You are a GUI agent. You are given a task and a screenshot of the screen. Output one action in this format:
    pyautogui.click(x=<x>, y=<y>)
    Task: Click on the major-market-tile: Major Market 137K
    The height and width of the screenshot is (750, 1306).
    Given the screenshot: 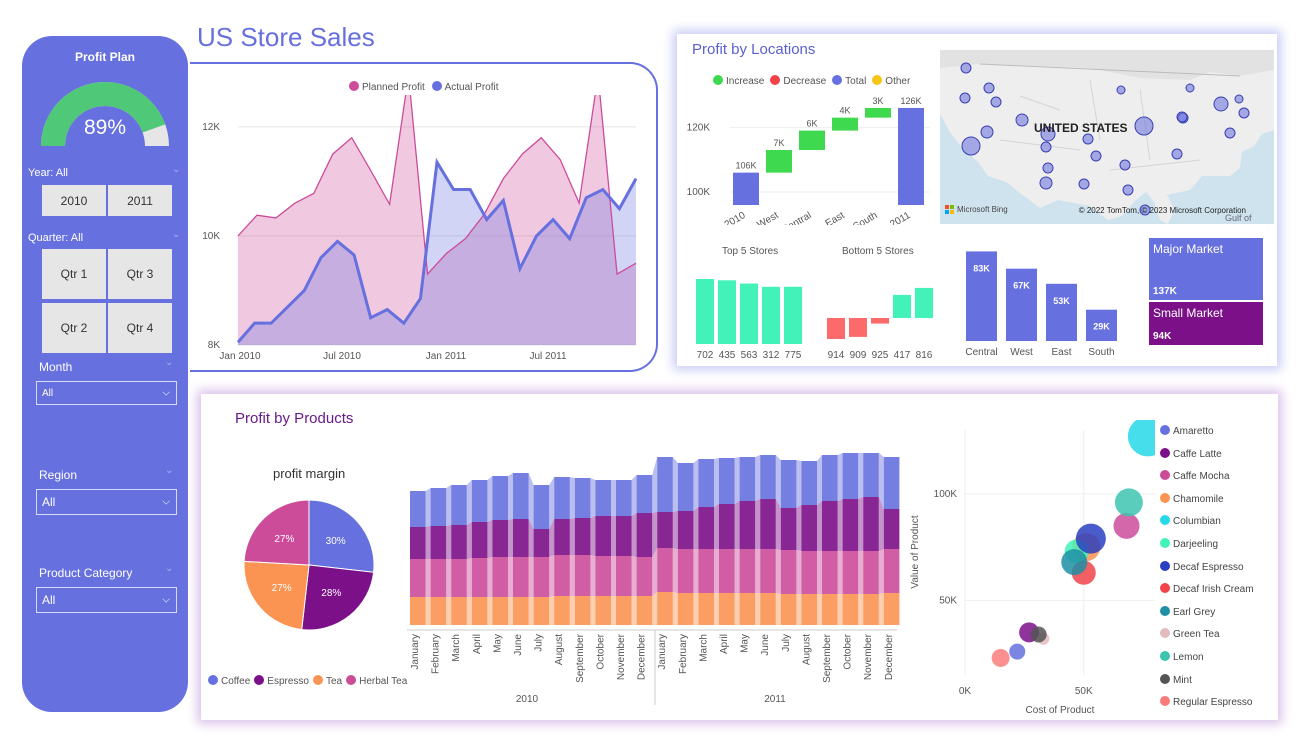 What is the action you would take?
    pyautogui.click(x=1206, y=269)
    